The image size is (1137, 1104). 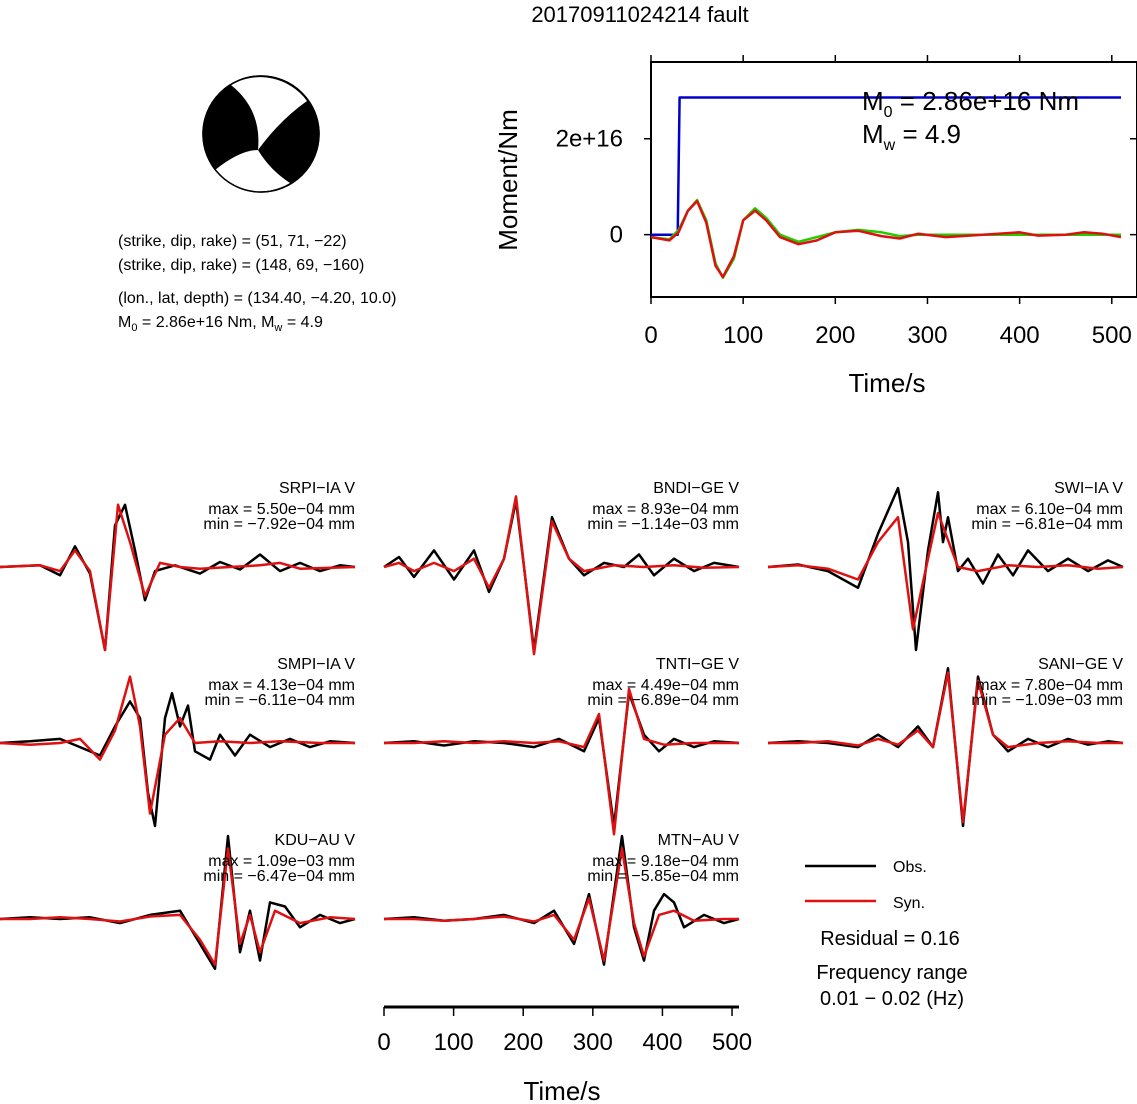 I want to click on station-max: max = 1.09e−03 mm, so click(x=281, y=861).